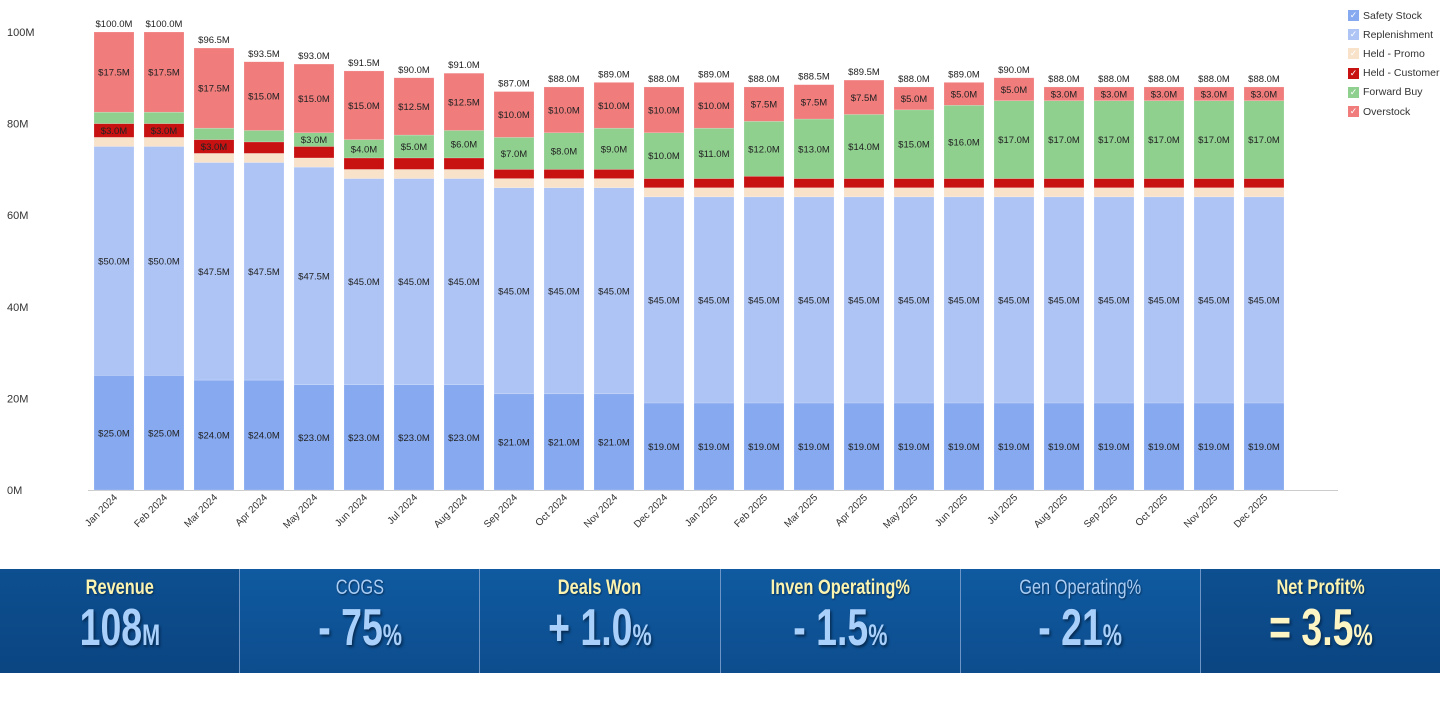  Describe the element at coordinates (164, 24) in the screenshot. I see `total-label: $100.0M` at that location.